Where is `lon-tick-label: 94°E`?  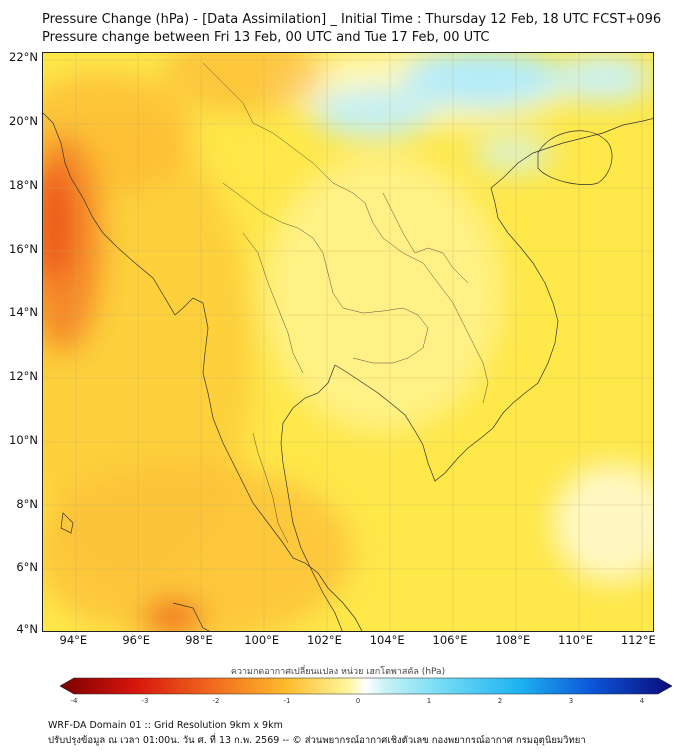
lon-tick-label: 94°E is located at coordinates (73, 640).